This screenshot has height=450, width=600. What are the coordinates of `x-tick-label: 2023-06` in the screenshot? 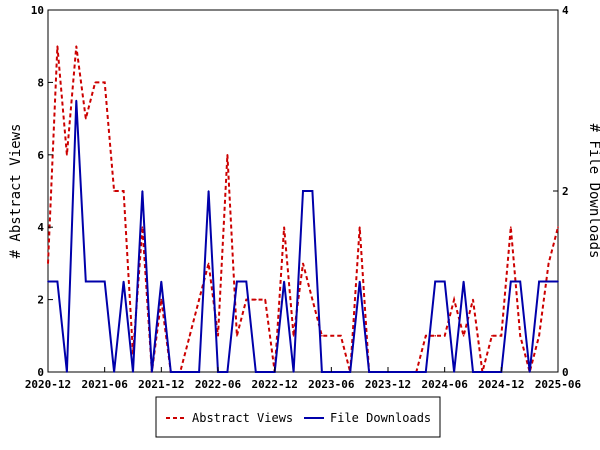 It's located at (331, 384).